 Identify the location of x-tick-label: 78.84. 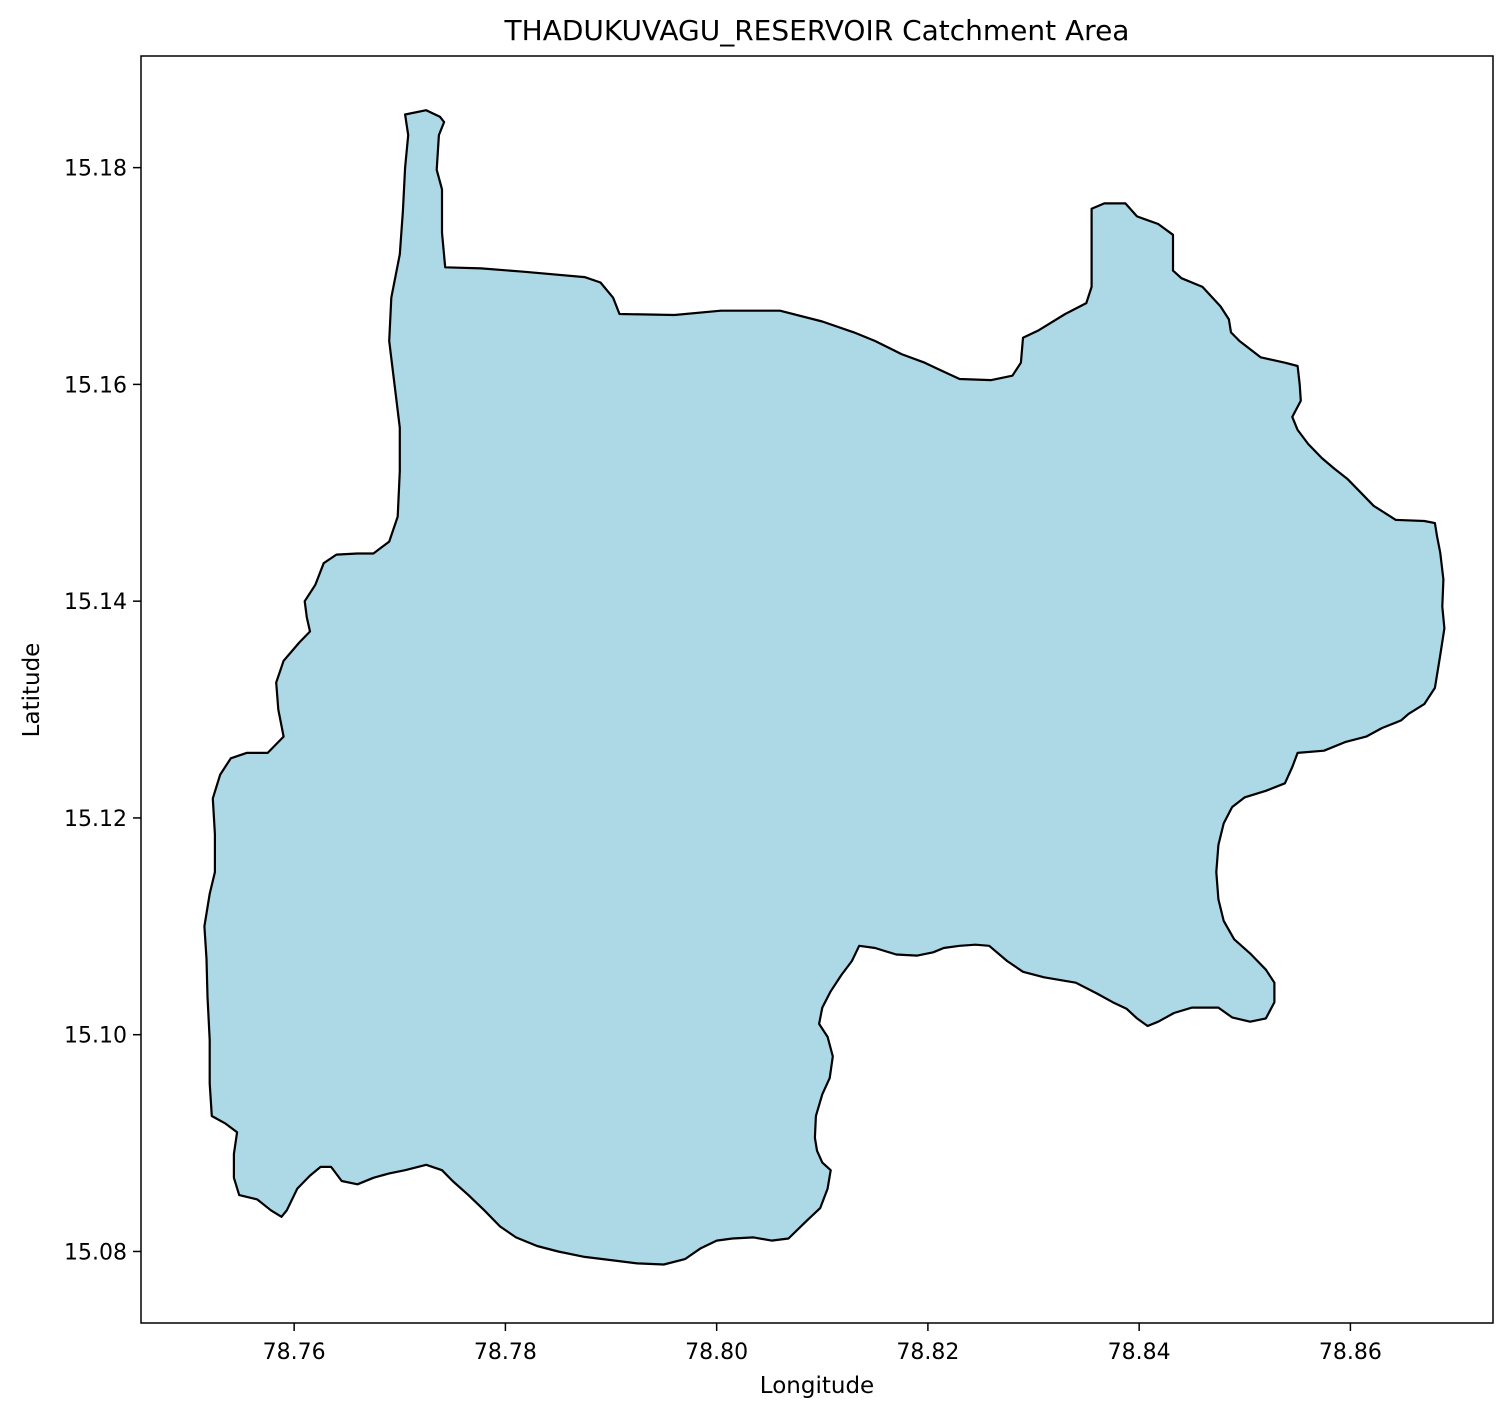
(1139, 1352).